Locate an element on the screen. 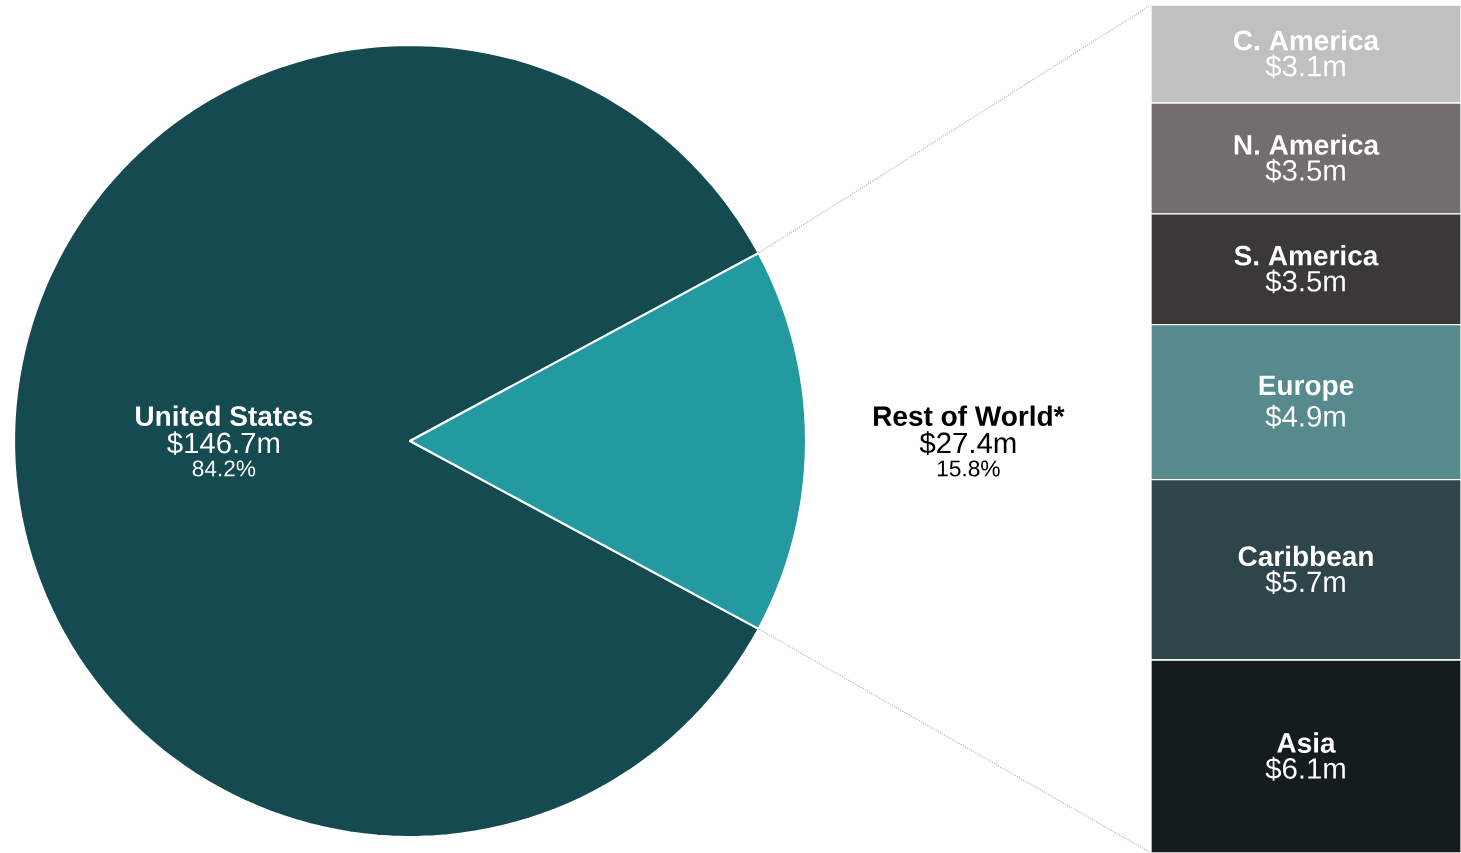  text: 15.8% is located at coordinates (968, 468).